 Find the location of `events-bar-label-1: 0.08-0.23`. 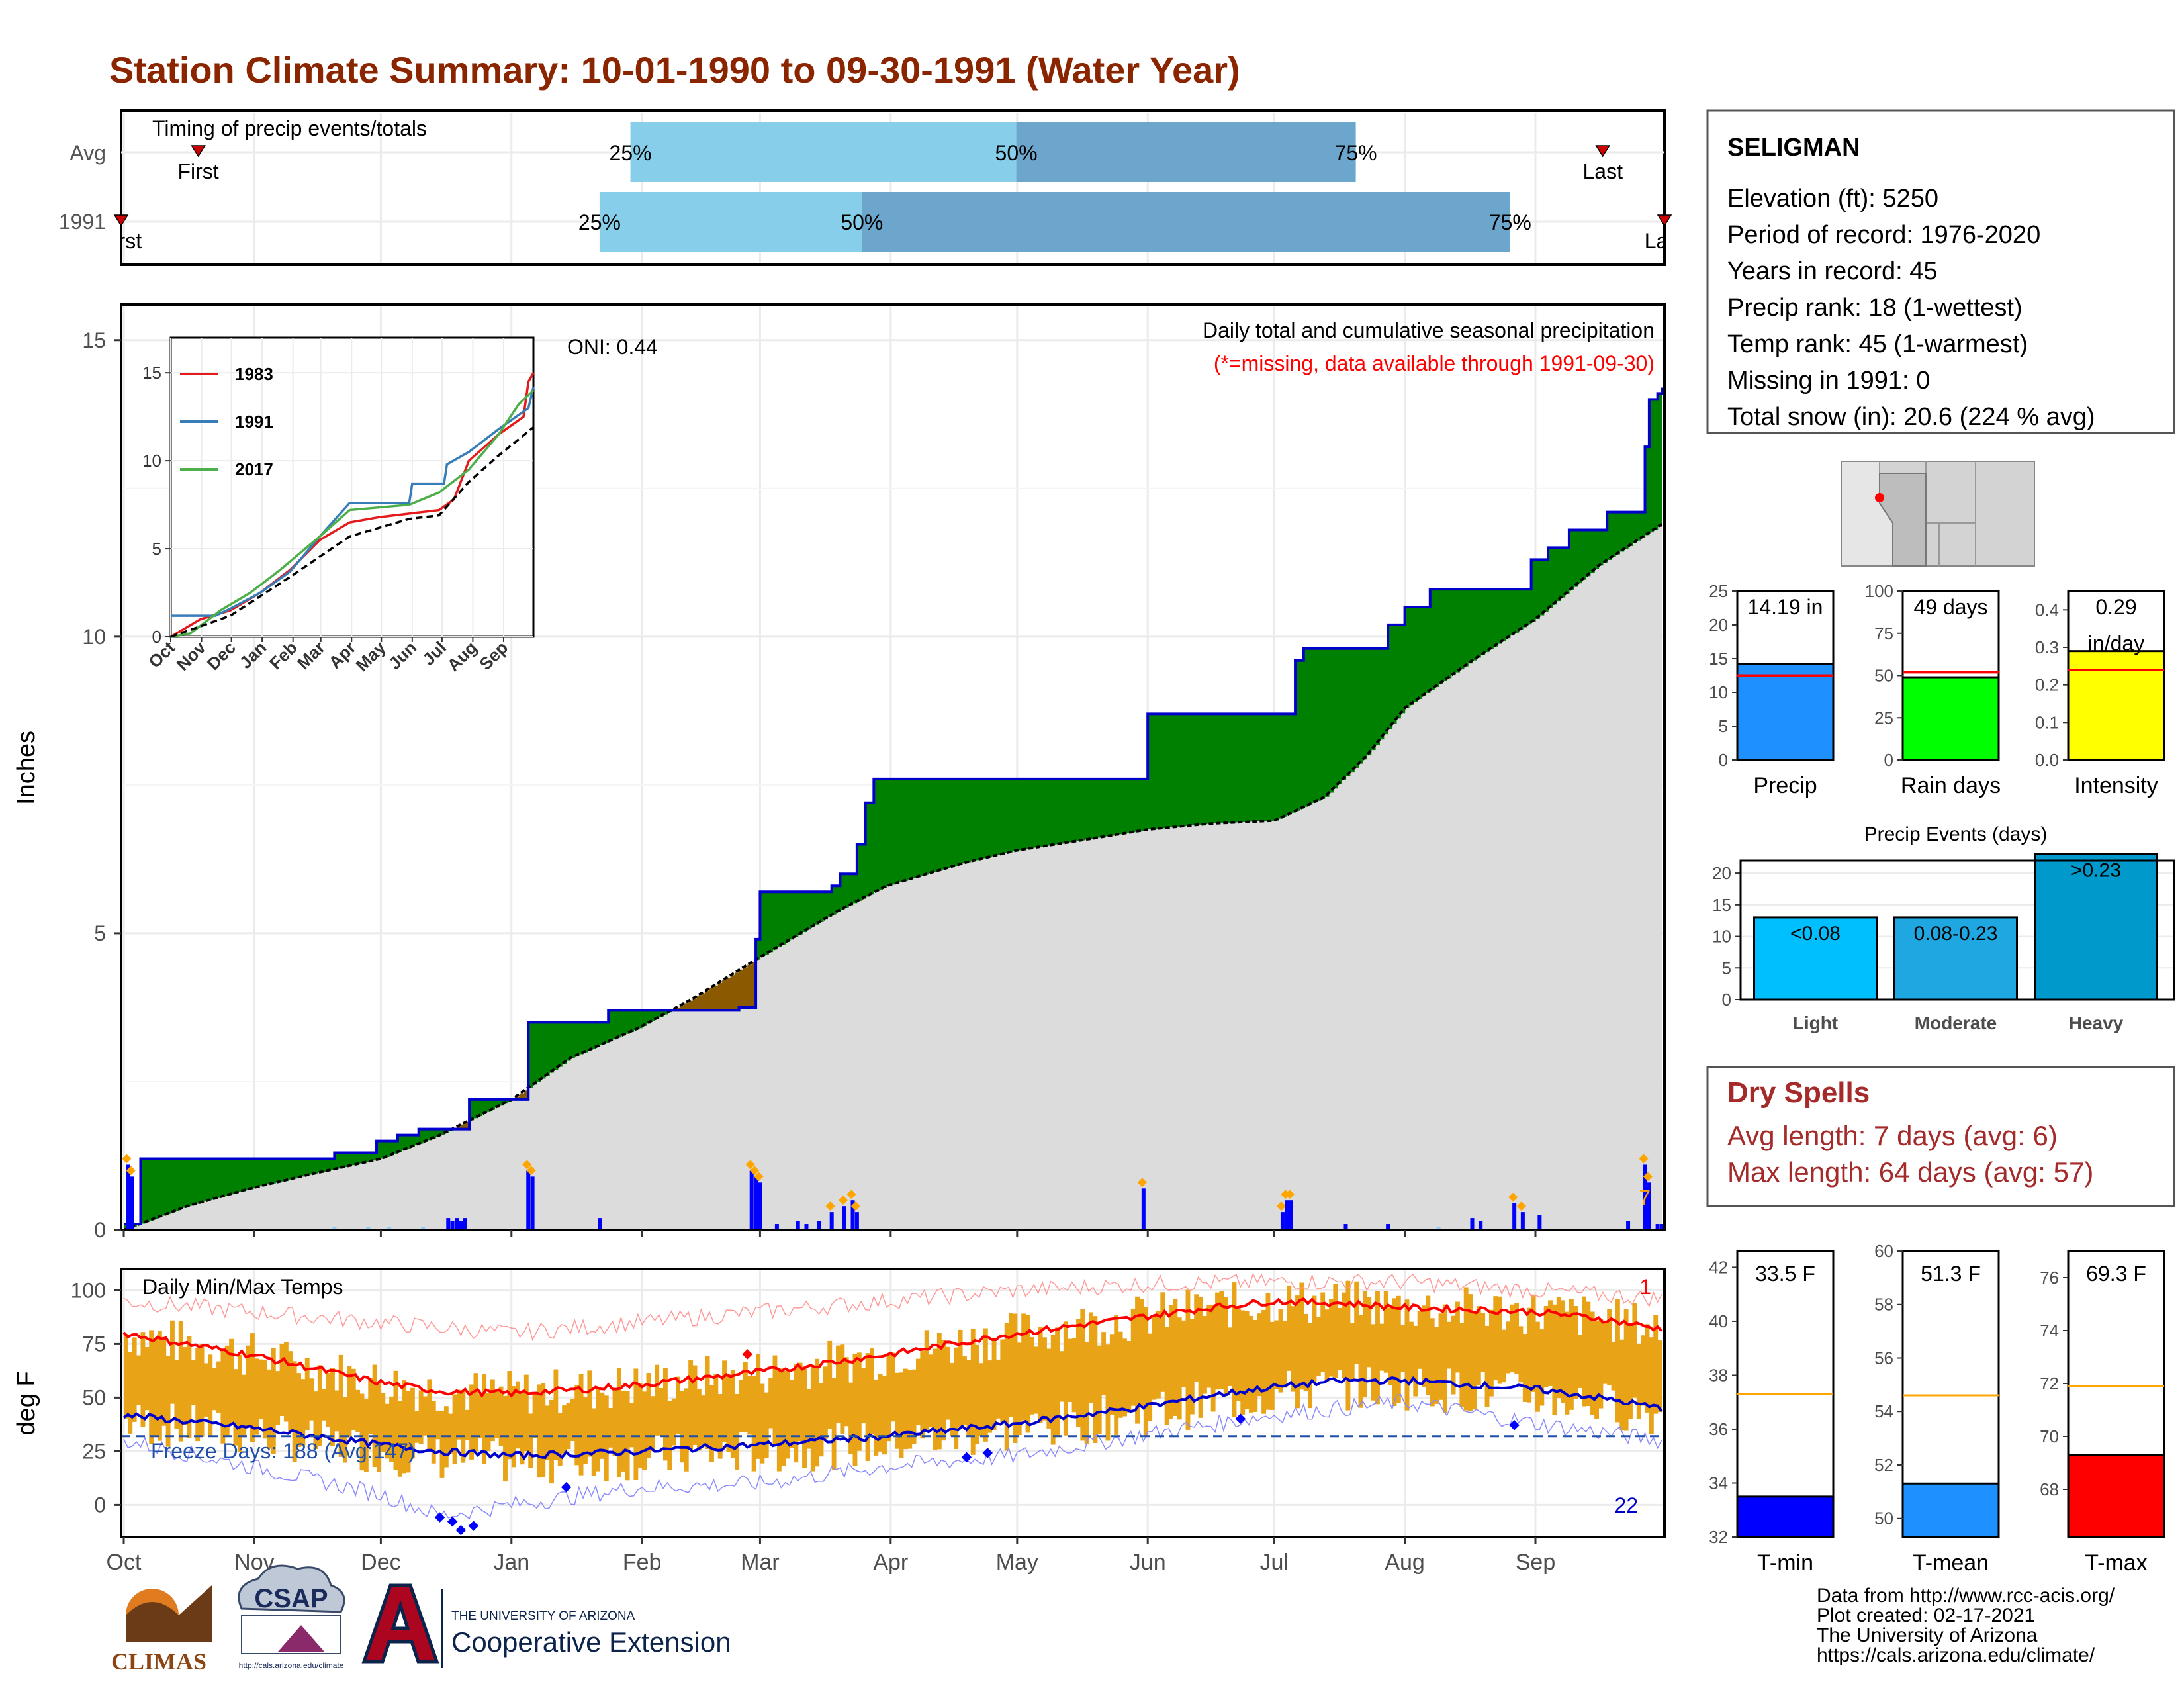

events-bar-label-1: 0.08-0.23 is located at coordinates (1956, 934).